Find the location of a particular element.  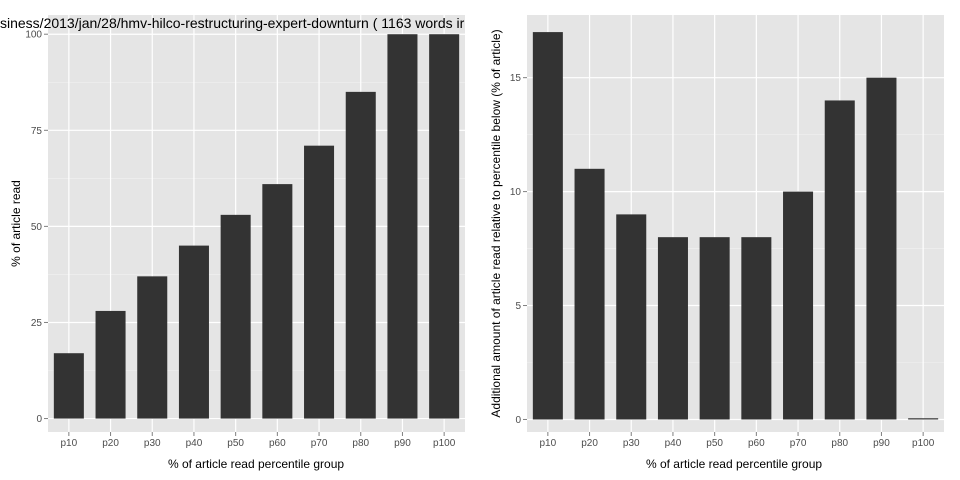

y-tick-label: 5 is located at coordinates (518, 306).